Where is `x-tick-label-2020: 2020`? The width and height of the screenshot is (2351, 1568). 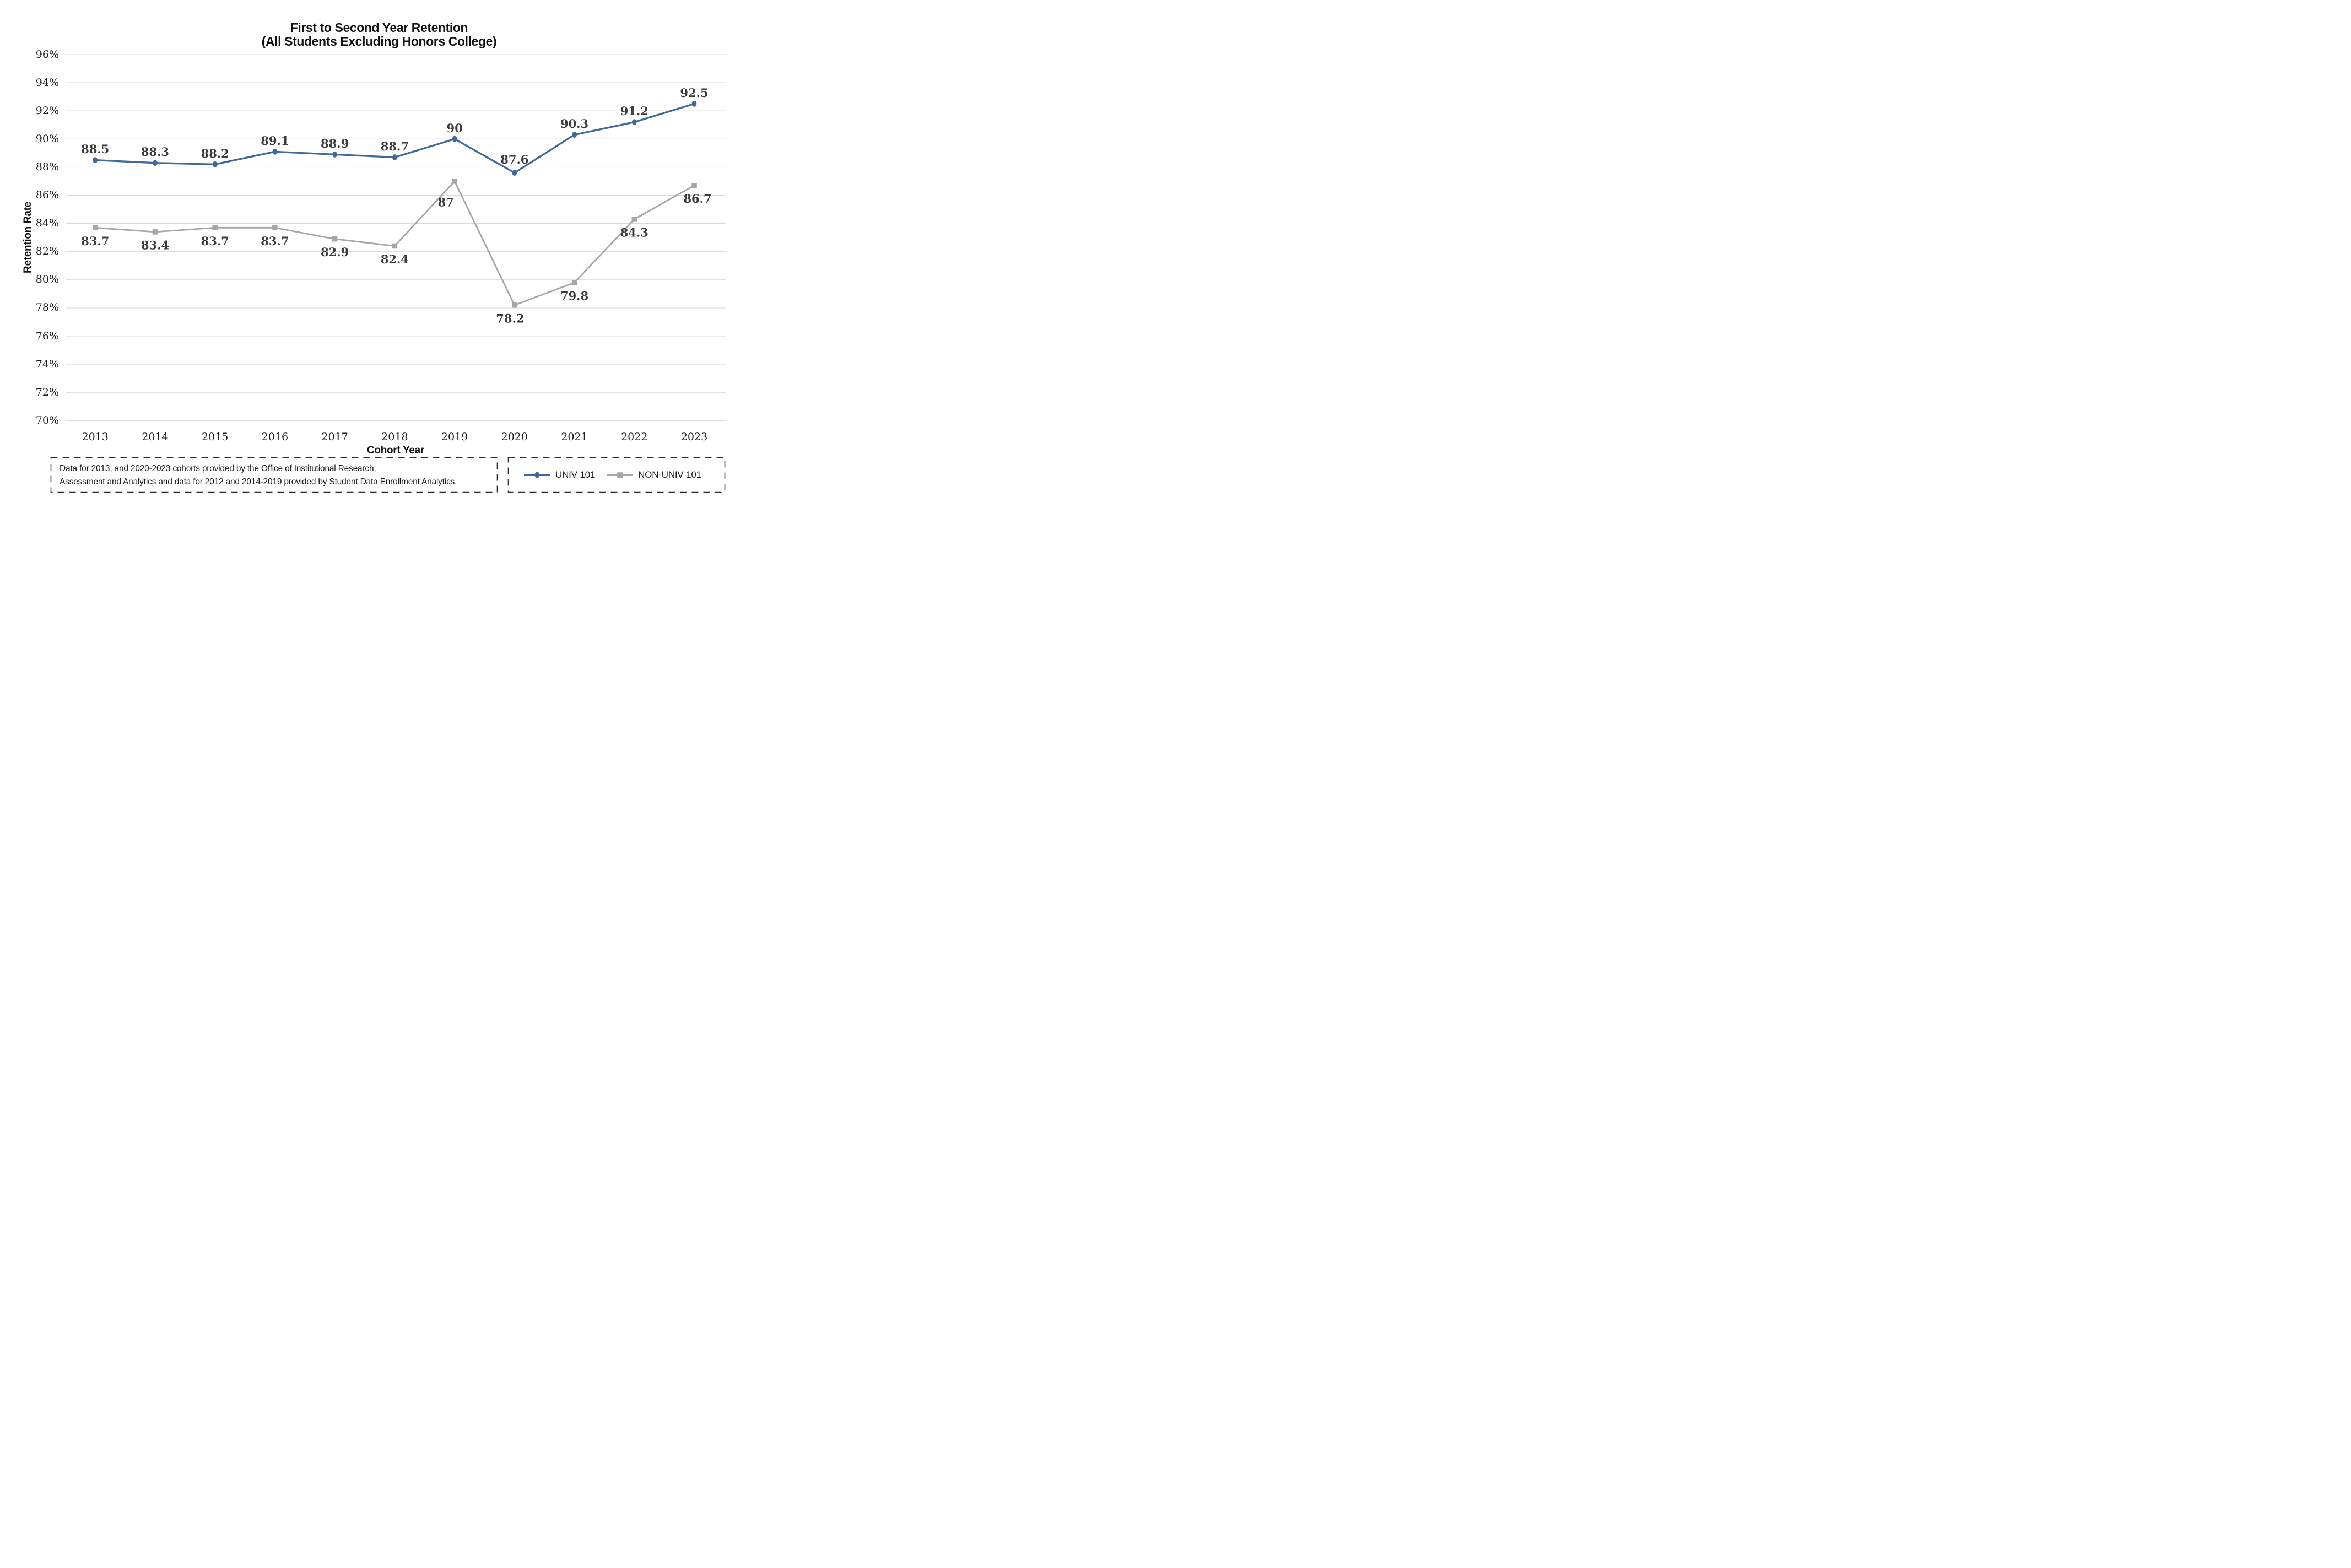
x-tick-label-2020: 2020 is located at coordinates (515, 437).